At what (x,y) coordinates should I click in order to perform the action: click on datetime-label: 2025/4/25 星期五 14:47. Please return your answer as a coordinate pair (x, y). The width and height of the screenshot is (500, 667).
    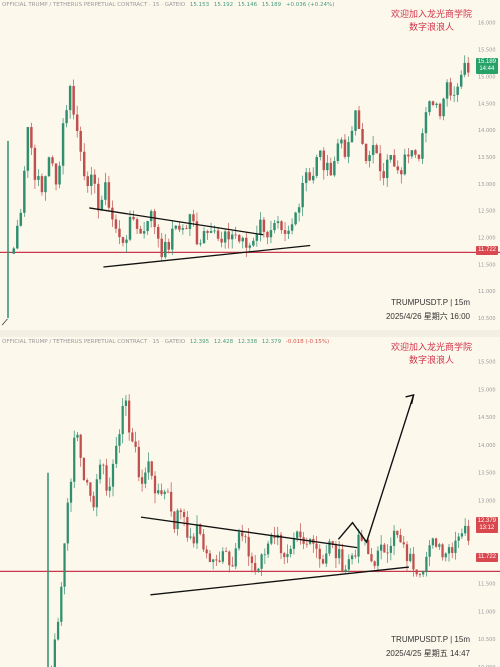
    Looking at the image, I should click on (427, 653).